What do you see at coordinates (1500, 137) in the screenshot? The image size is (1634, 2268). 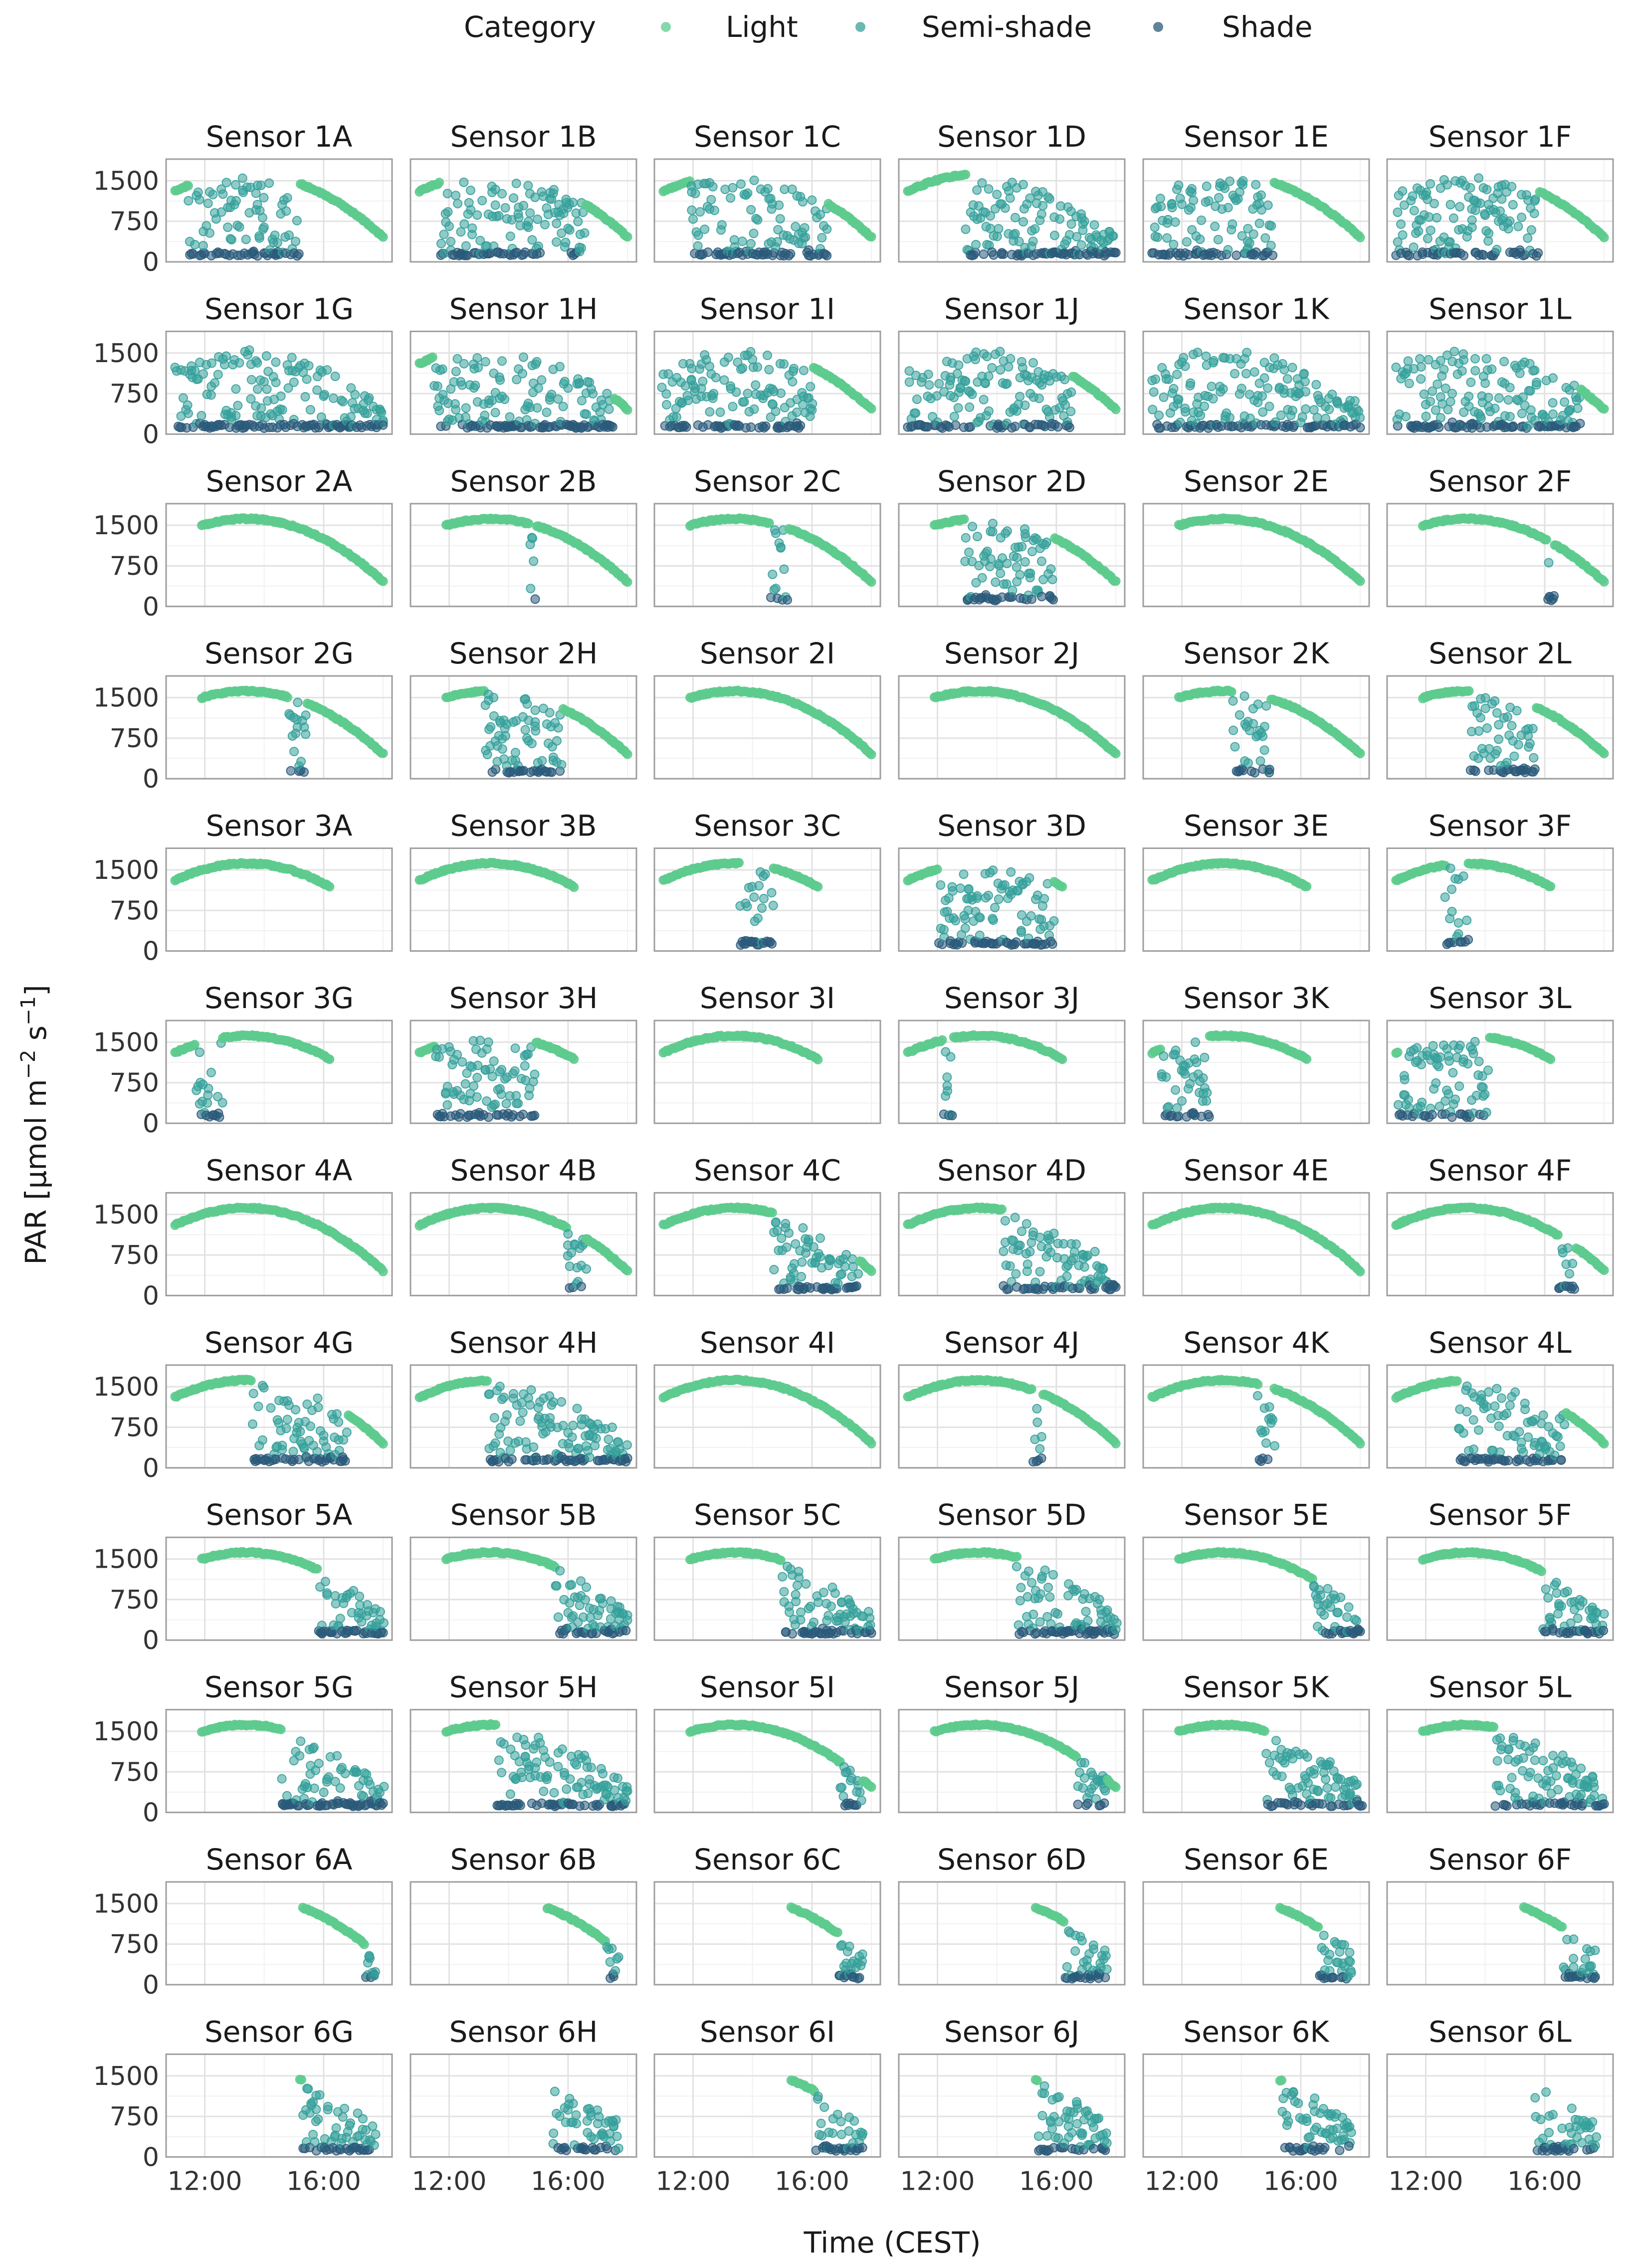 I see `panel-title: Sensor 1F` at bounding box center [1500, 137].